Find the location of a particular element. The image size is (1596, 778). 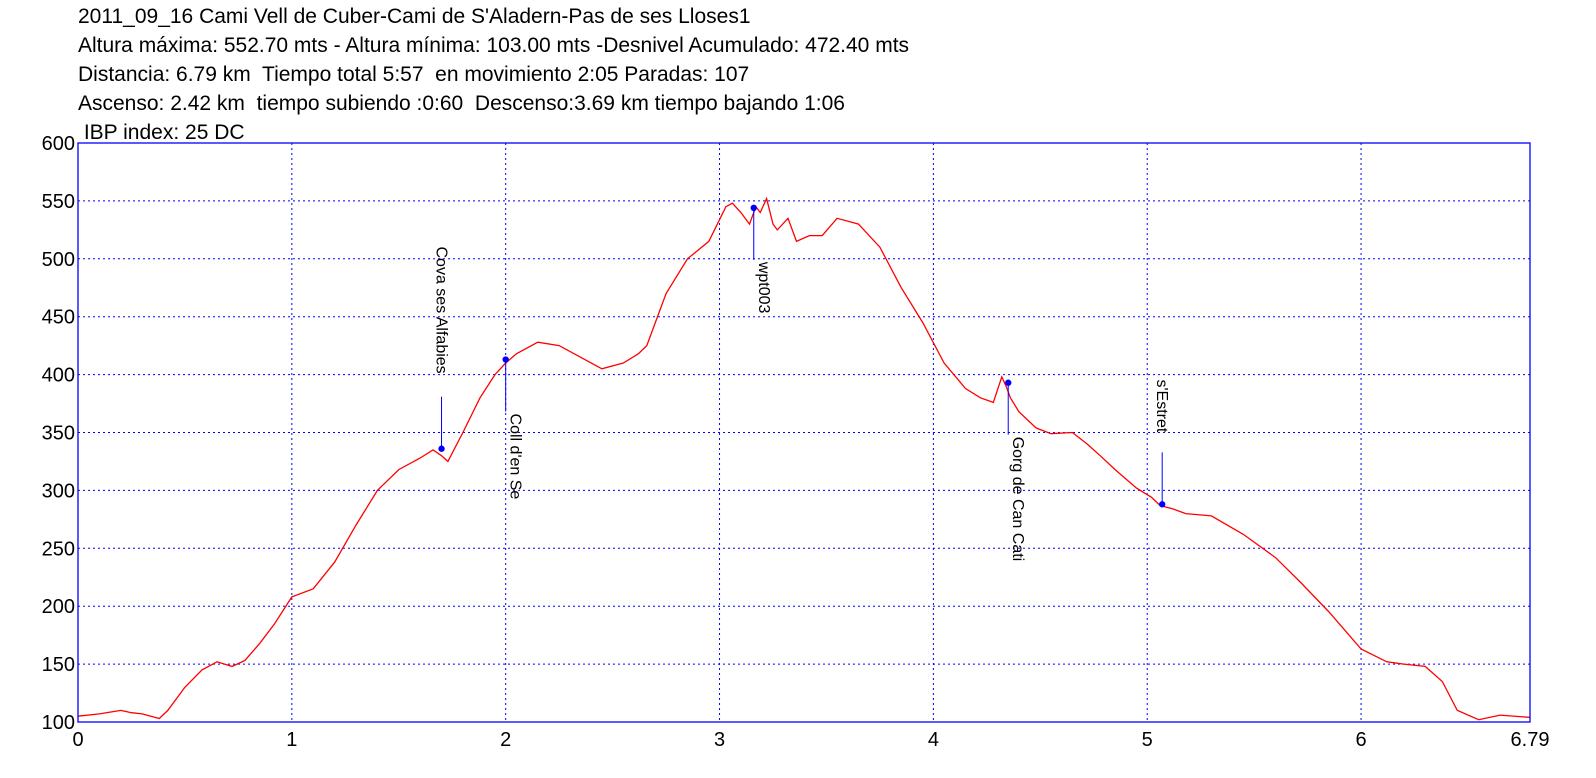

waypoint-label: wpt003 is located at coordinates (763, 287).